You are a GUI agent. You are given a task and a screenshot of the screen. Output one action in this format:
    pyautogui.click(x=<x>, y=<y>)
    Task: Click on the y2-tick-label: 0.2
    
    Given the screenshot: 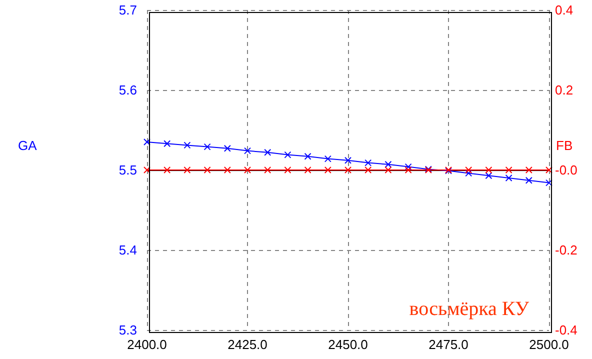 What is the action you would take?
    pyautogui.click(x=564, y=90)
    